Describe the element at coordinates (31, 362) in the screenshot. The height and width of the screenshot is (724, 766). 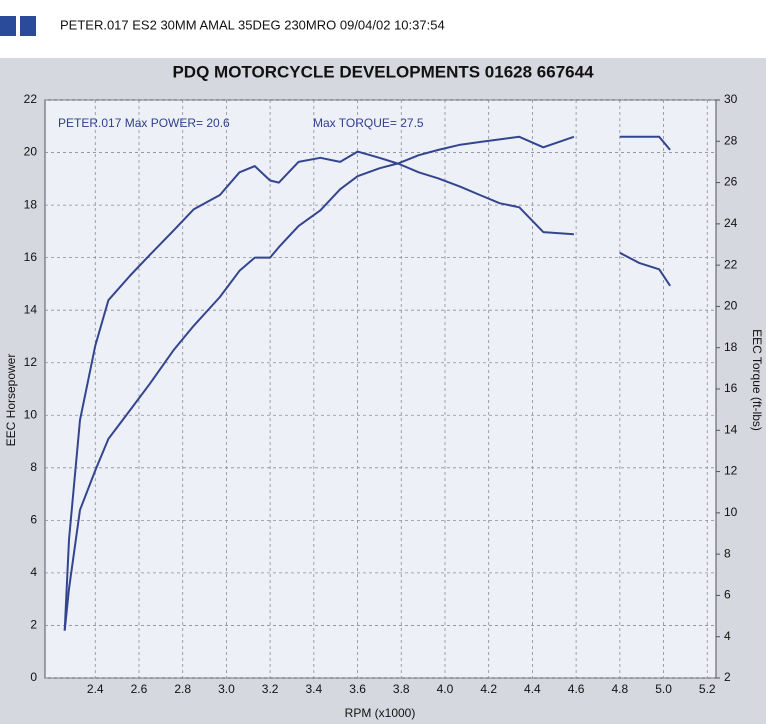
I see `y-tick-label: 12` at that location.